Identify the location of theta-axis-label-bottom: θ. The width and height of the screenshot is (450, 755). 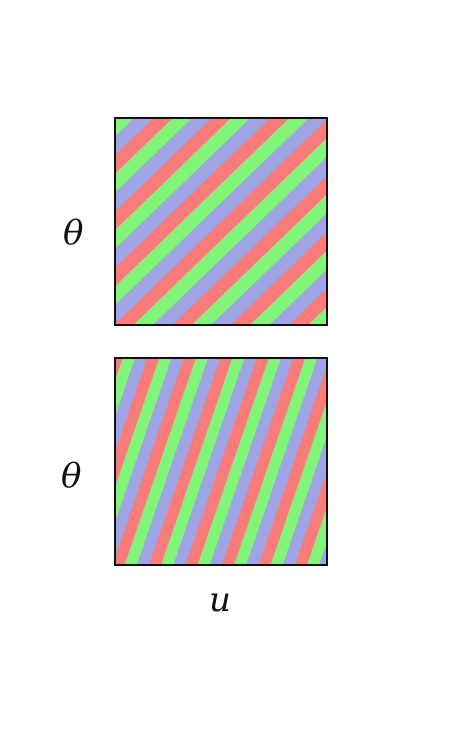
(71, 476).